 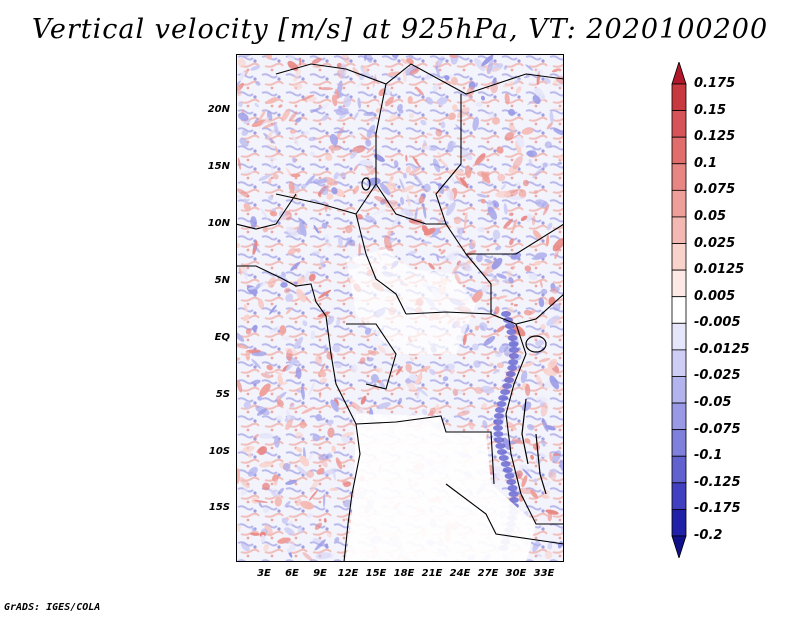 I want to click on colorbar-label: 0.1, so click(x=706, y=163).